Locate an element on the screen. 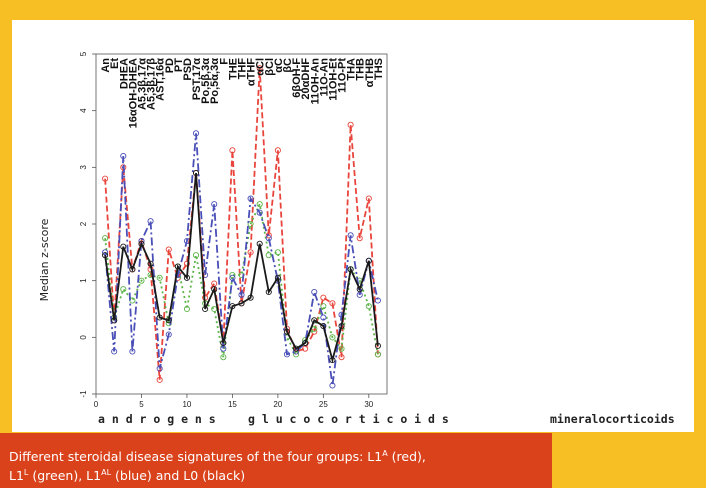 Image resolution: width=706 pixels, height=488 pixels. metabolite-label: 20αDHF is located at coordinates (306, 79).